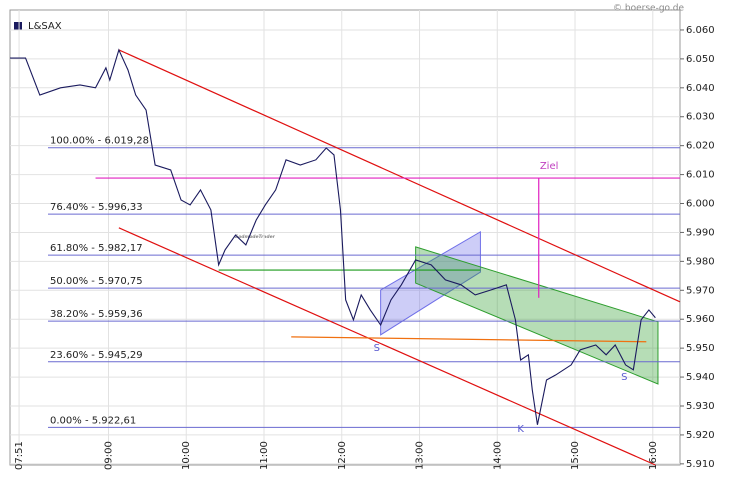 The width and height of the screenshot is (730, 481). I want to click on y-tick-label: 6.050, so click(700, 59).